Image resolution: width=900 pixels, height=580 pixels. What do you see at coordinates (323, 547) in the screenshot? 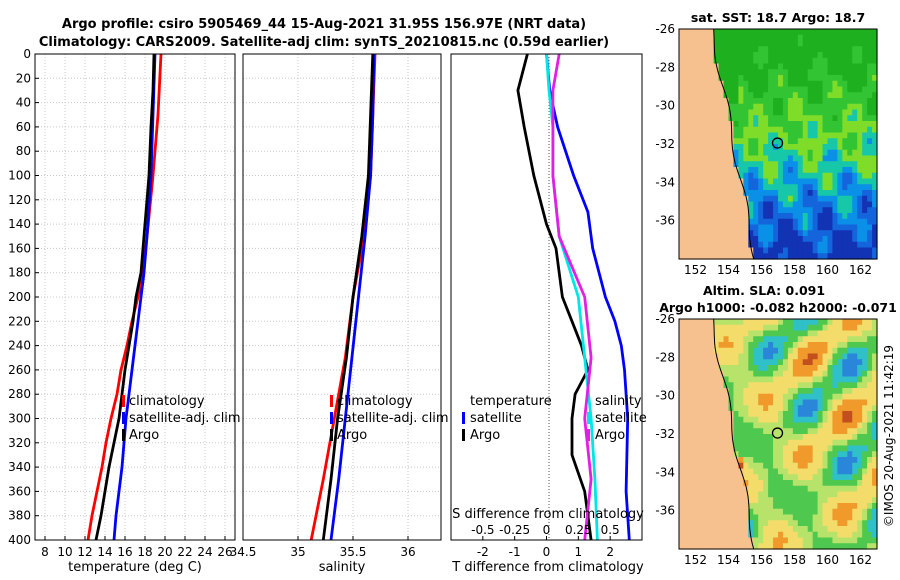
I see `salinity-x-ticks: 34.5 35 35.5 36` at bounding box center [323, 547].